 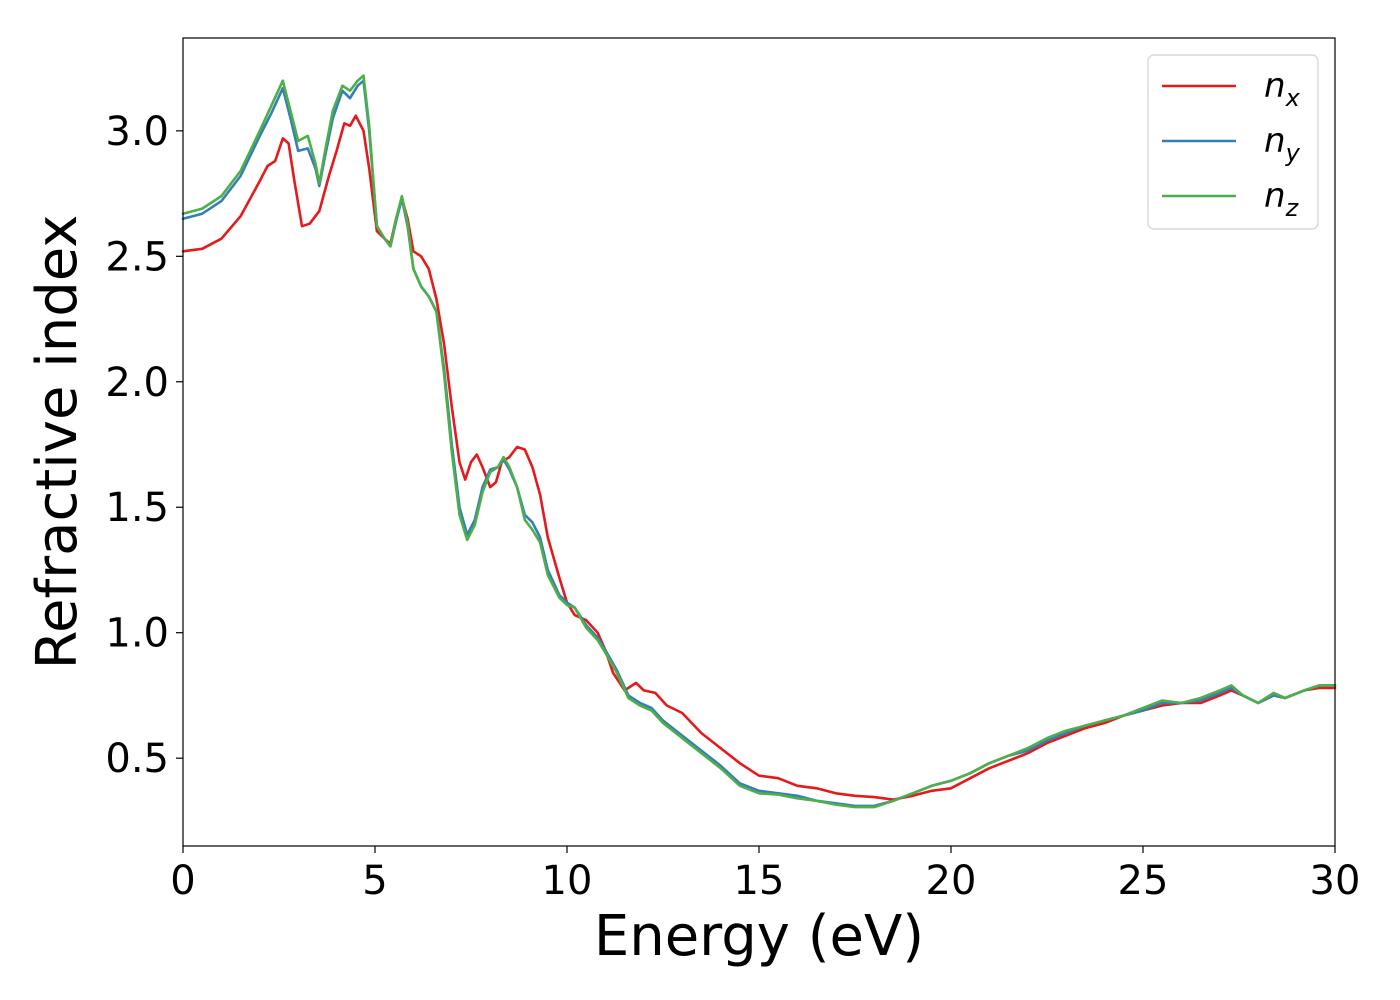 What do you see at coordinates (374, 881) in the screenshot?
I see `x-tick-label: 5` at bounding box center [374, 881].